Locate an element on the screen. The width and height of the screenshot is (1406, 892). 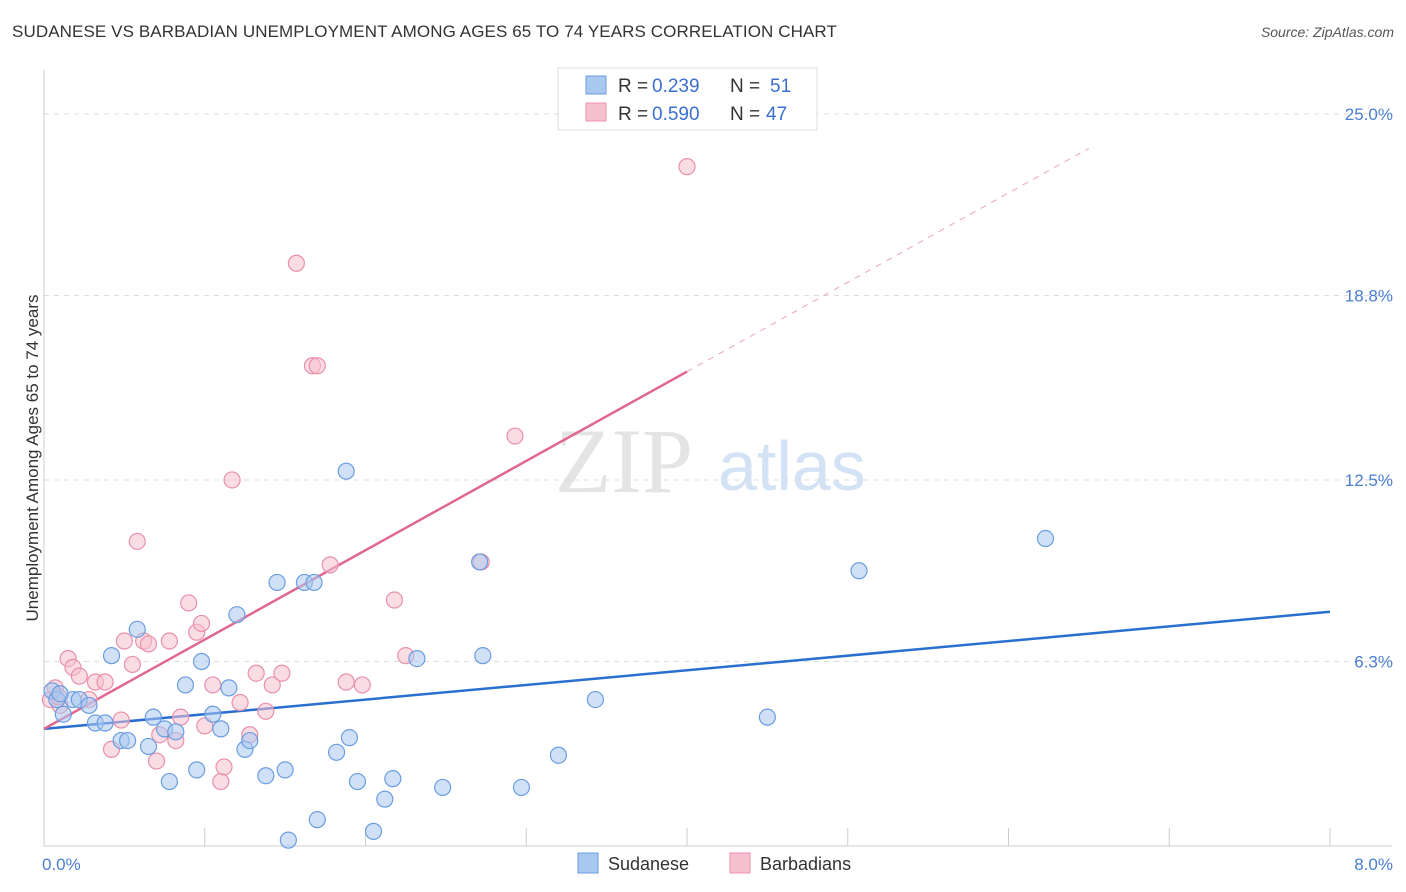
legend-r-label-2: R = is located at coordinates (633, 114).